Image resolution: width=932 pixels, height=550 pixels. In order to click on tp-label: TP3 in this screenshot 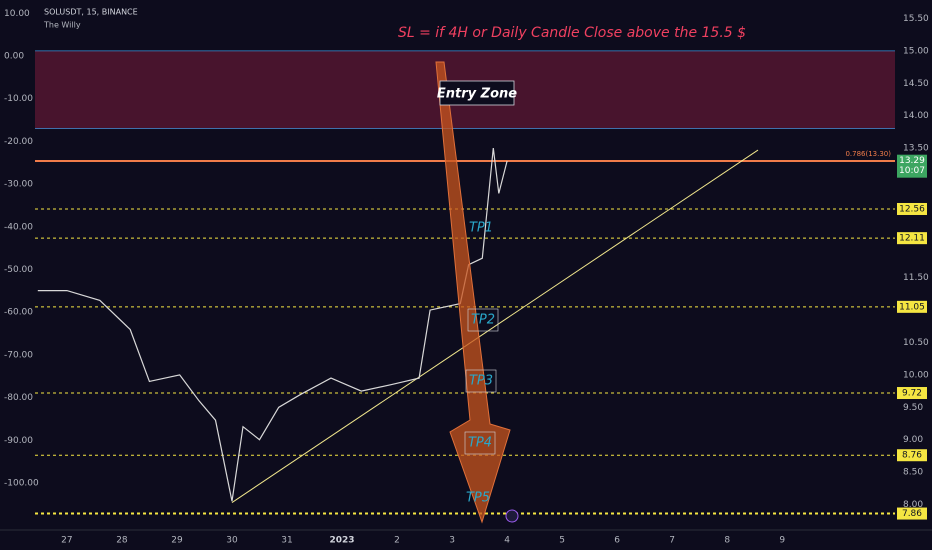, I will do `click(481, 381)`.